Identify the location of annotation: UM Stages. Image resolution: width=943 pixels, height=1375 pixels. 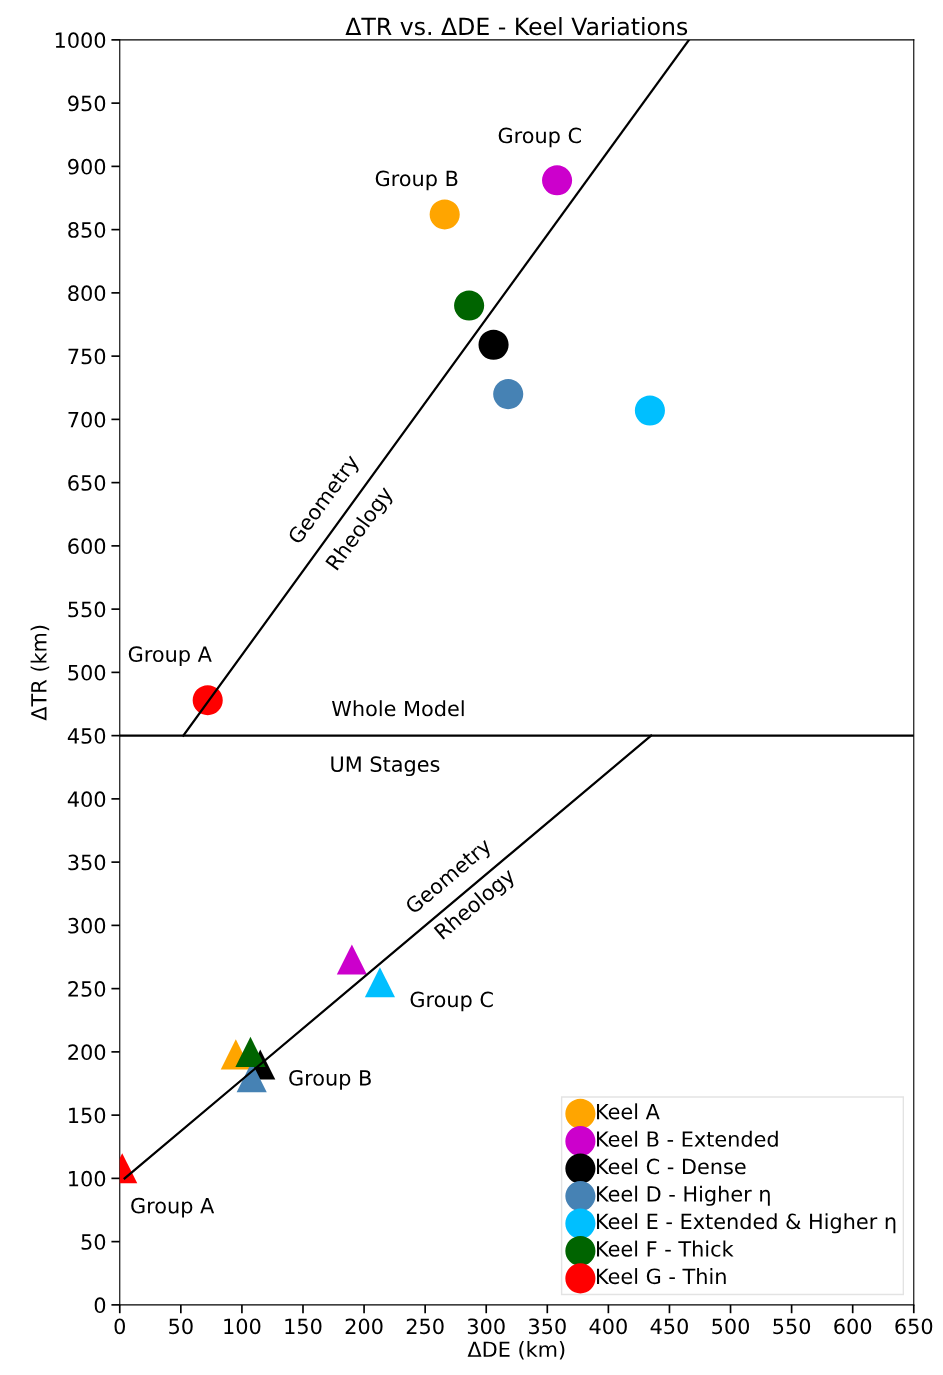
(385, 766).